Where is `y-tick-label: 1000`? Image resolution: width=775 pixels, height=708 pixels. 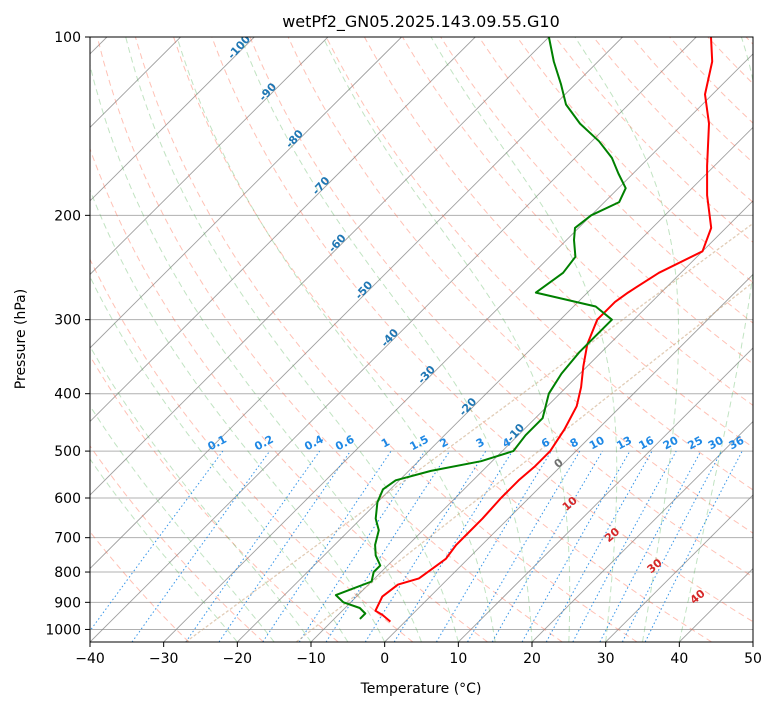 y-tick-label: 1000 is located at coordinates (63, 630).